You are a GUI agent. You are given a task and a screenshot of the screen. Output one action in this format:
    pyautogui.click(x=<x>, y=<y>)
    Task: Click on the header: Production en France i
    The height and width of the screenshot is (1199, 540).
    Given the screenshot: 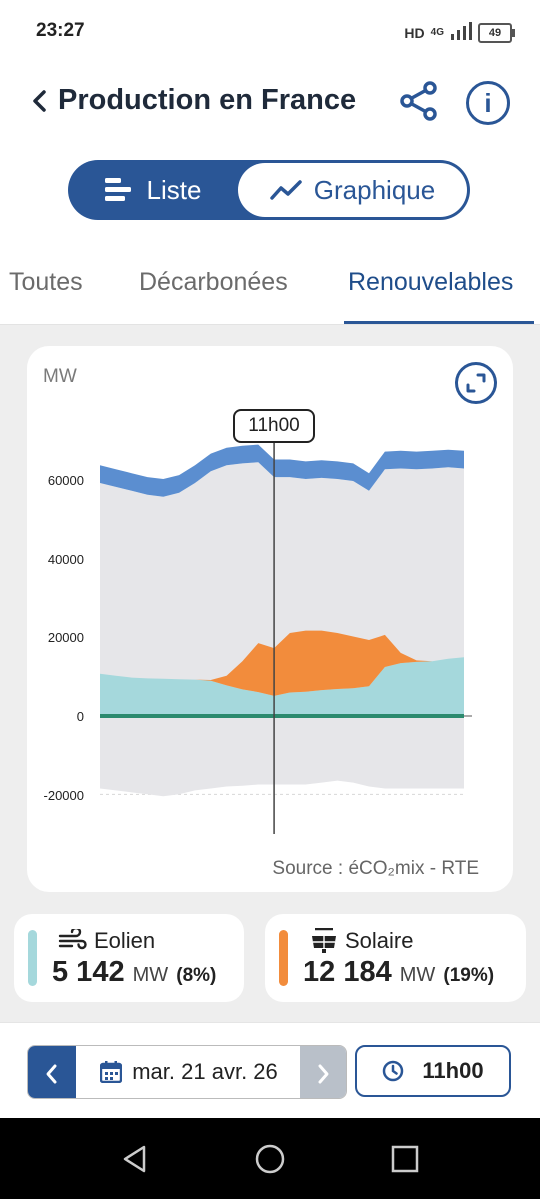 What is the action you would take?
    pyautogui.click(x=270, y=104)
    